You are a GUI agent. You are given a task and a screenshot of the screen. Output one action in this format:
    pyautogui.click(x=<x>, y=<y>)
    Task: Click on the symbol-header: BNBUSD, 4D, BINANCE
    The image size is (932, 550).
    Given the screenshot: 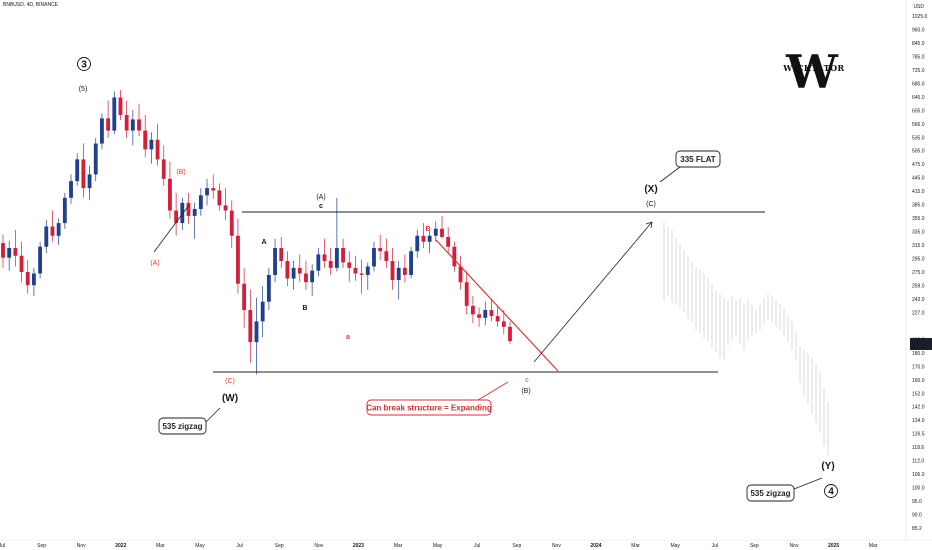 What is the action you would take?
    pyautogui.click(x=31, y=5)
    